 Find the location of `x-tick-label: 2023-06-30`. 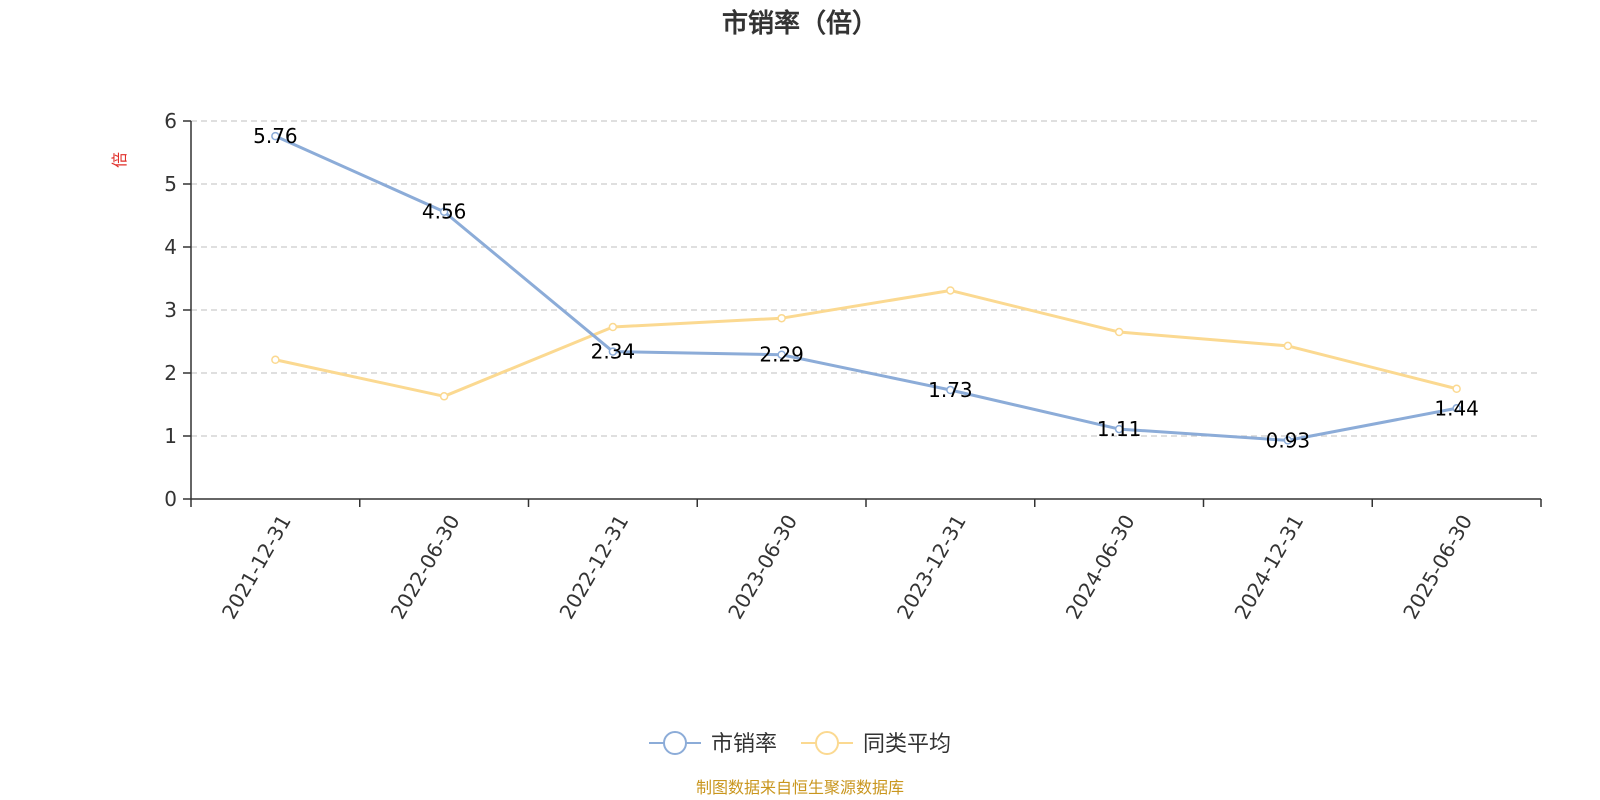

x-tick-label: 2023-06-30 is located at coordinates (762, 567).